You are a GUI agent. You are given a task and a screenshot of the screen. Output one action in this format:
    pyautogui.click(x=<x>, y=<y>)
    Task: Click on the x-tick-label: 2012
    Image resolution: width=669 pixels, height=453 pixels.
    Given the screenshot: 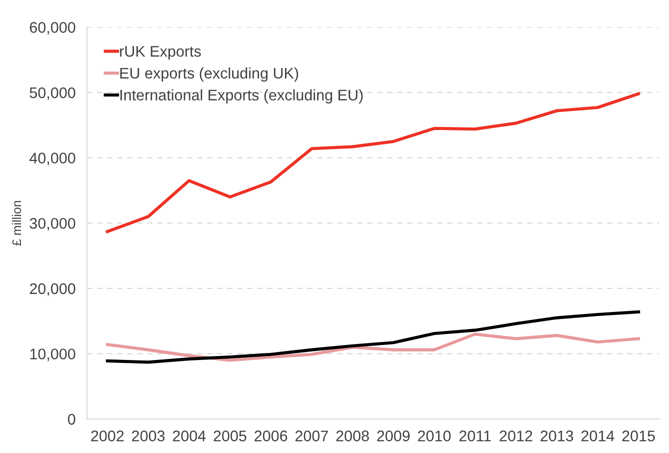 What is the action you would take?
    pyautogui.click(x=516, y=436)
    